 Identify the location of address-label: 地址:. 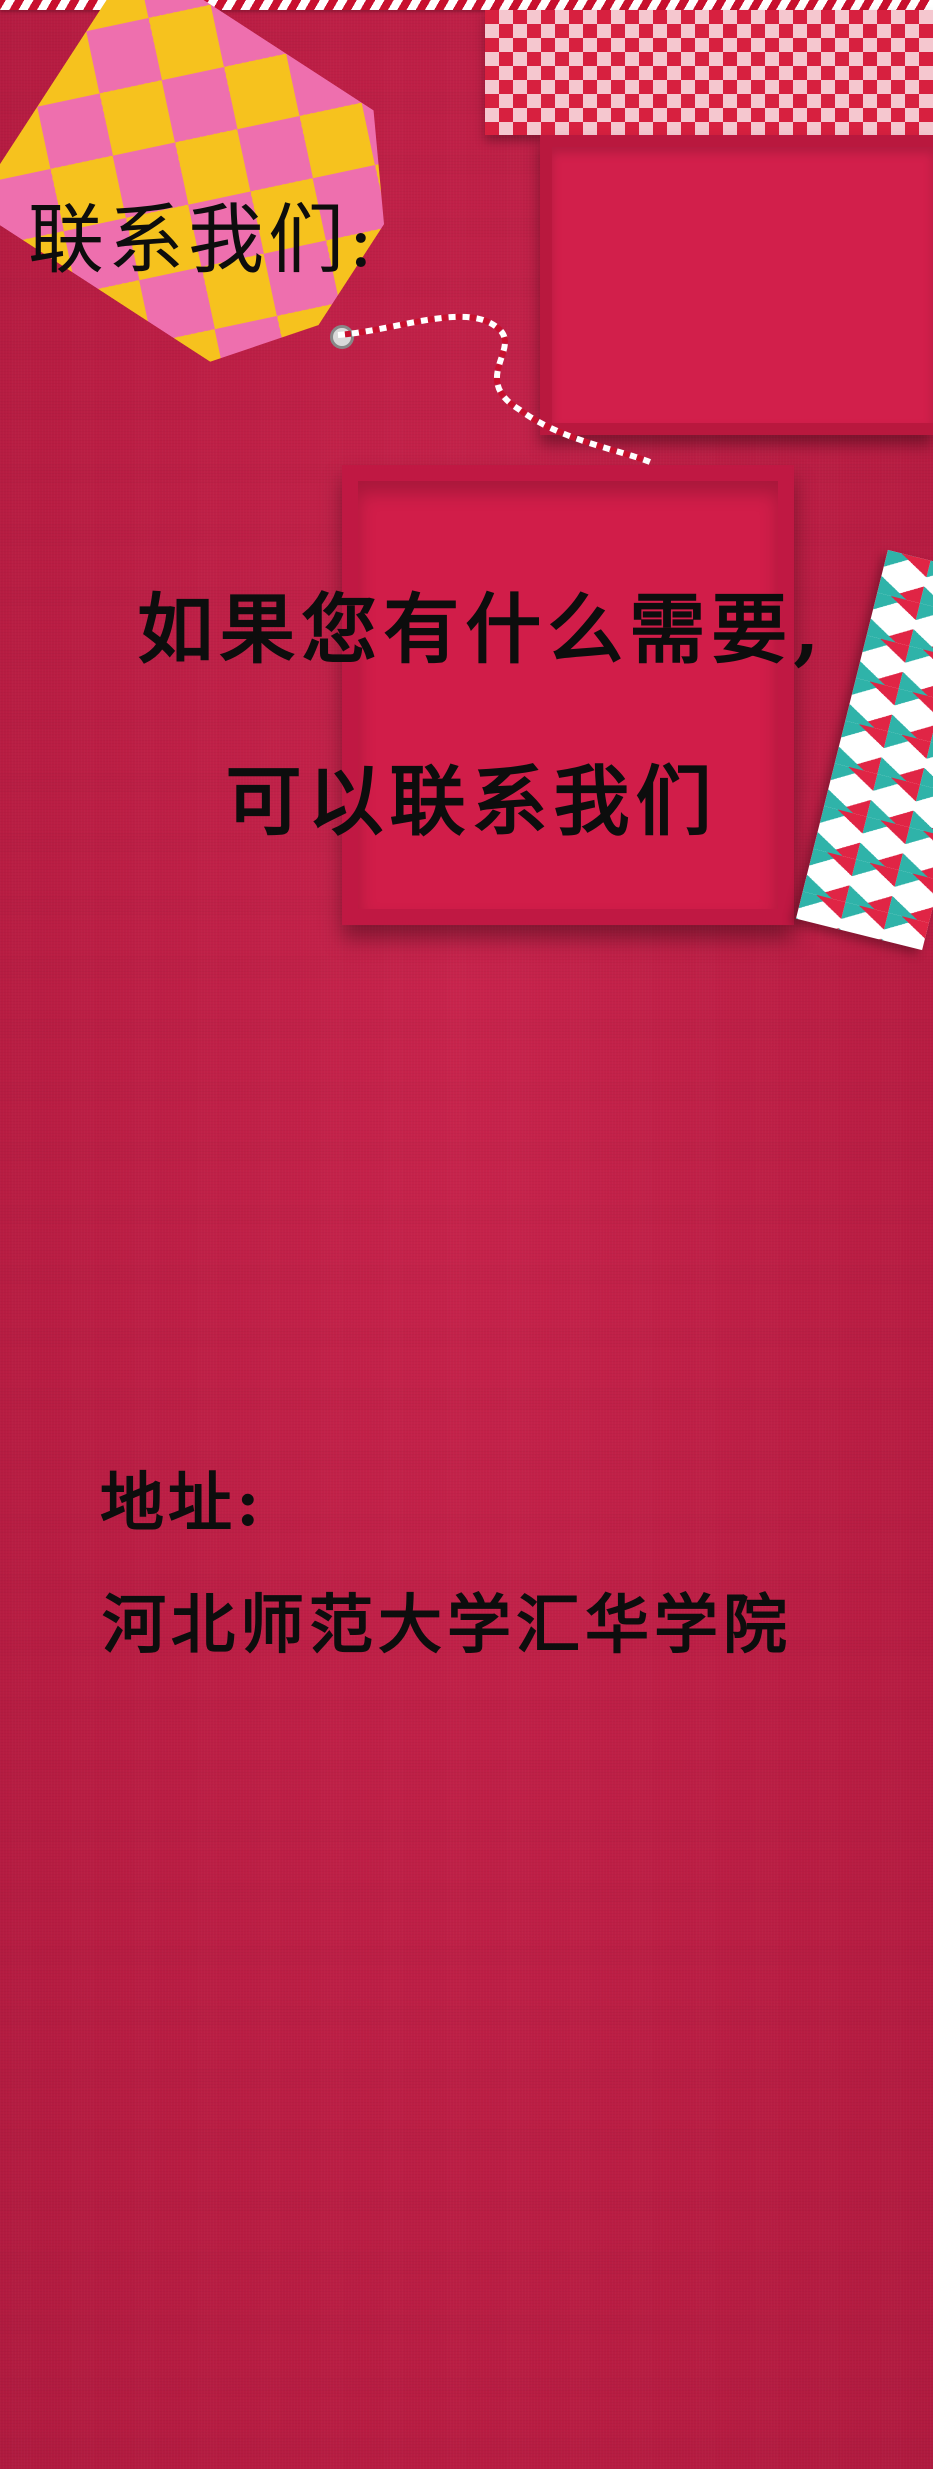
(182, 1503).